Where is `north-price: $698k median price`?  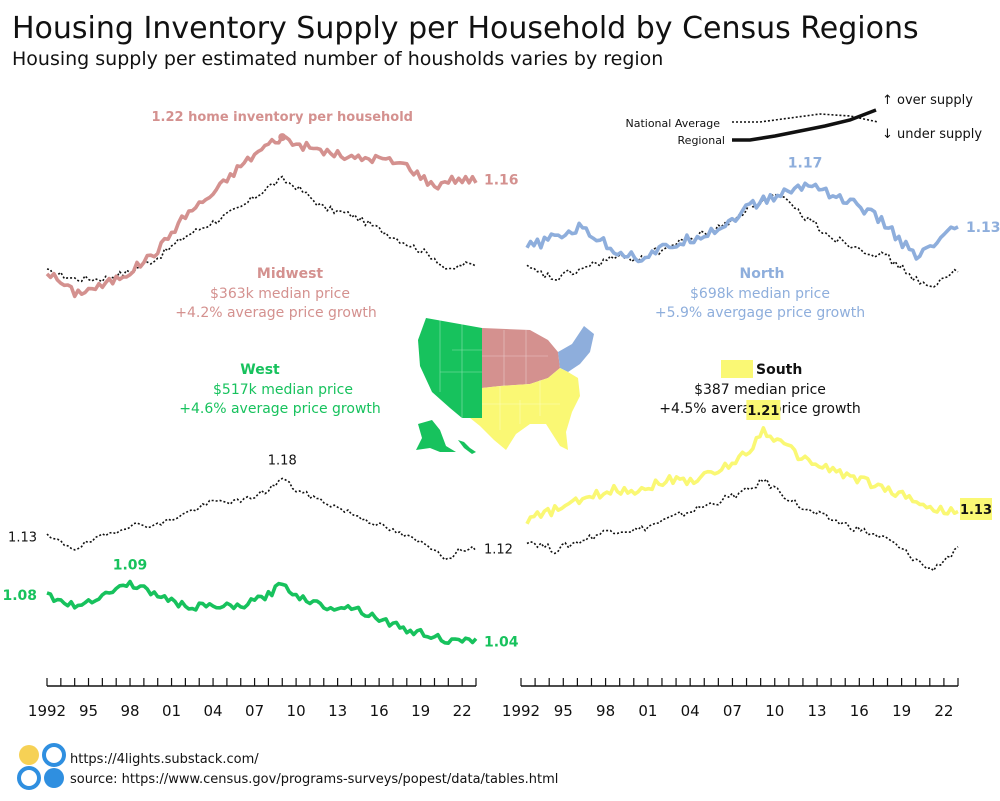 north-price: $698k median price is located at coordinates (760, 294).